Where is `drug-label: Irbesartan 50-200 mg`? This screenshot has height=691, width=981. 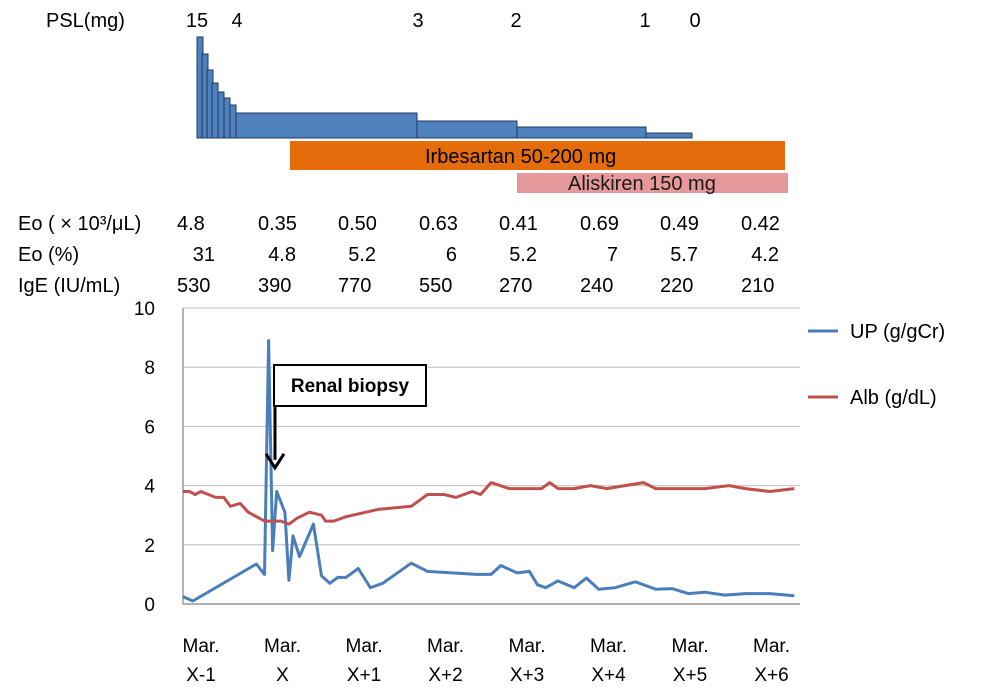
drug-label: Irbesartan 50-200 mg is located at coordinates (520, 157).